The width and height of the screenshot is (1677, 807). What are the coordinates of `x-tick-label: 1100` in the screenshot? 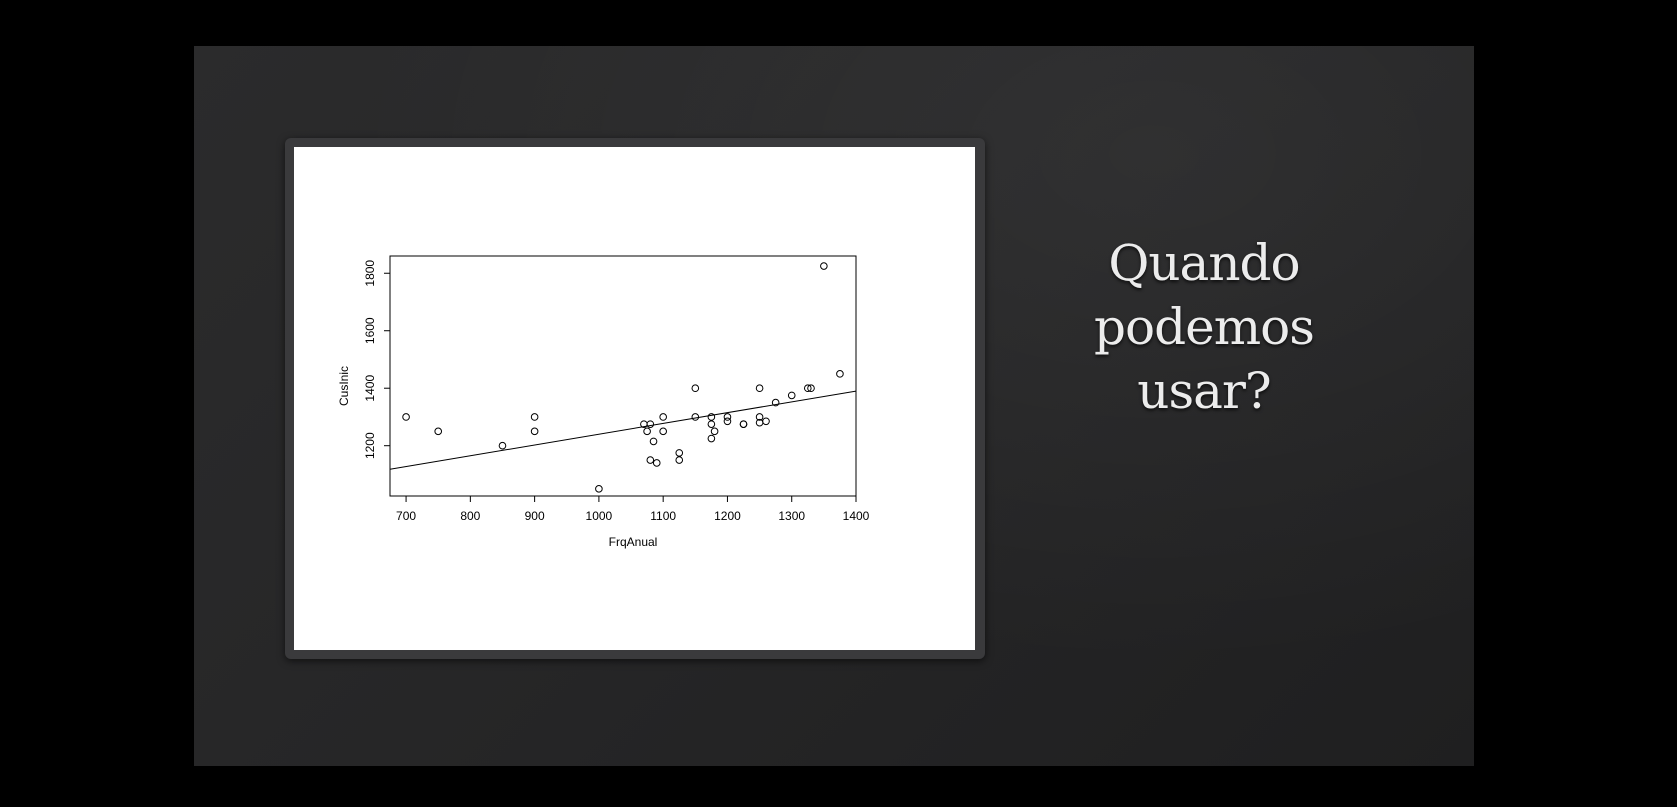 It's located at (663, 516).